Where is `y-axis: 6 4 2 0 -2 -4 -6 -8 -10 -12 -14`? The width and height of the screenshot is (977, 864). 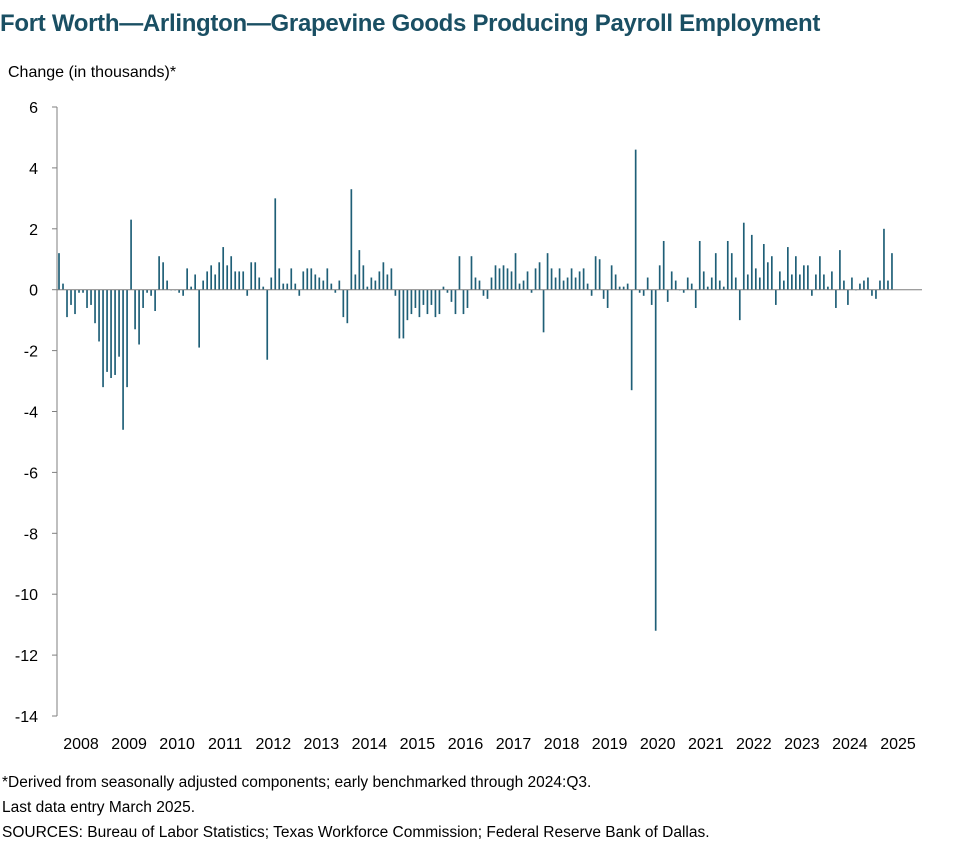
y-axis: 6 4 2 0 -2 -4 -6 -8 -10 -12 -14 is located at coordinates (36, 413).